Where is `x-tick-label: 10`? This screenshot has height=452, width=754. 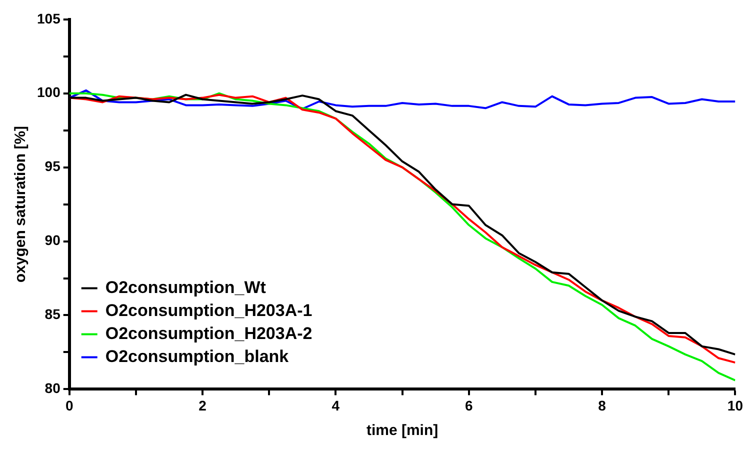 x-tick-label: 10 is located at coordinates (735, 405).